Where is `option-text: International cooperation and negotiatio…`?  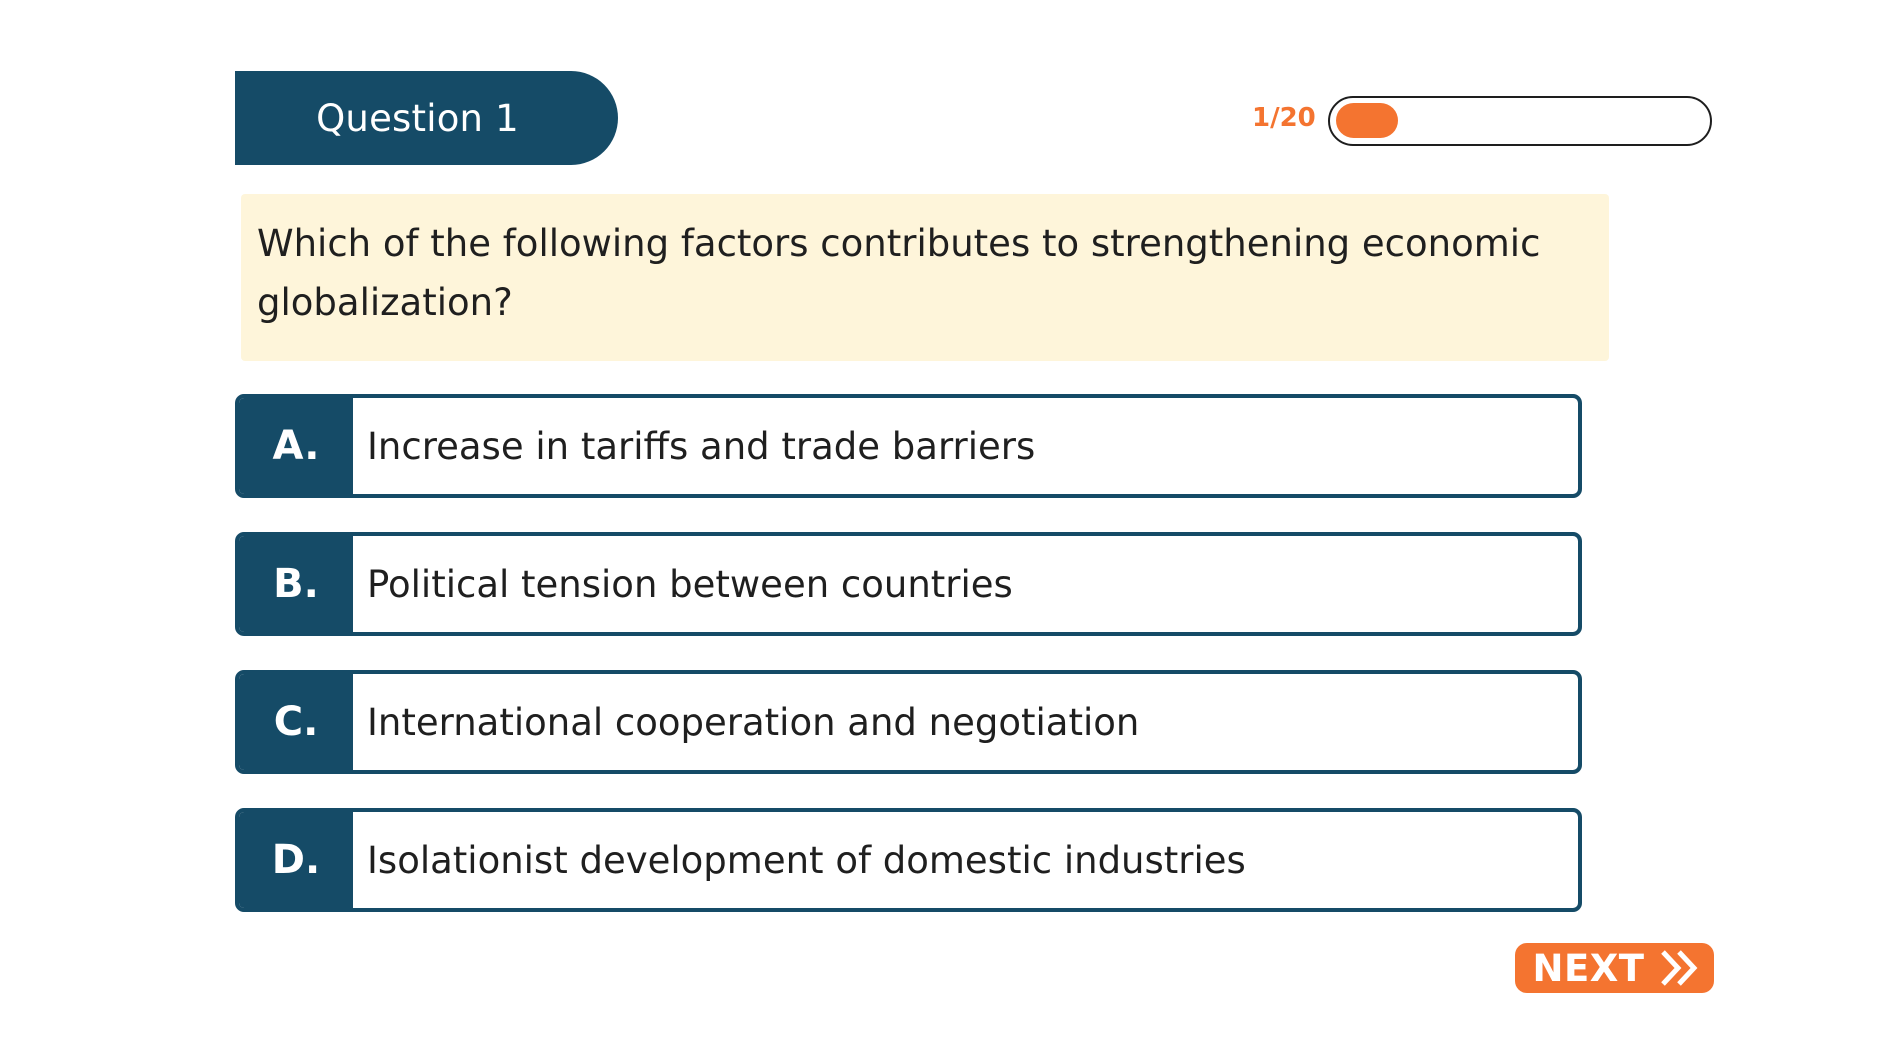
option-text: International cooperation and negotiatio… is located at coordinates (753, 722).